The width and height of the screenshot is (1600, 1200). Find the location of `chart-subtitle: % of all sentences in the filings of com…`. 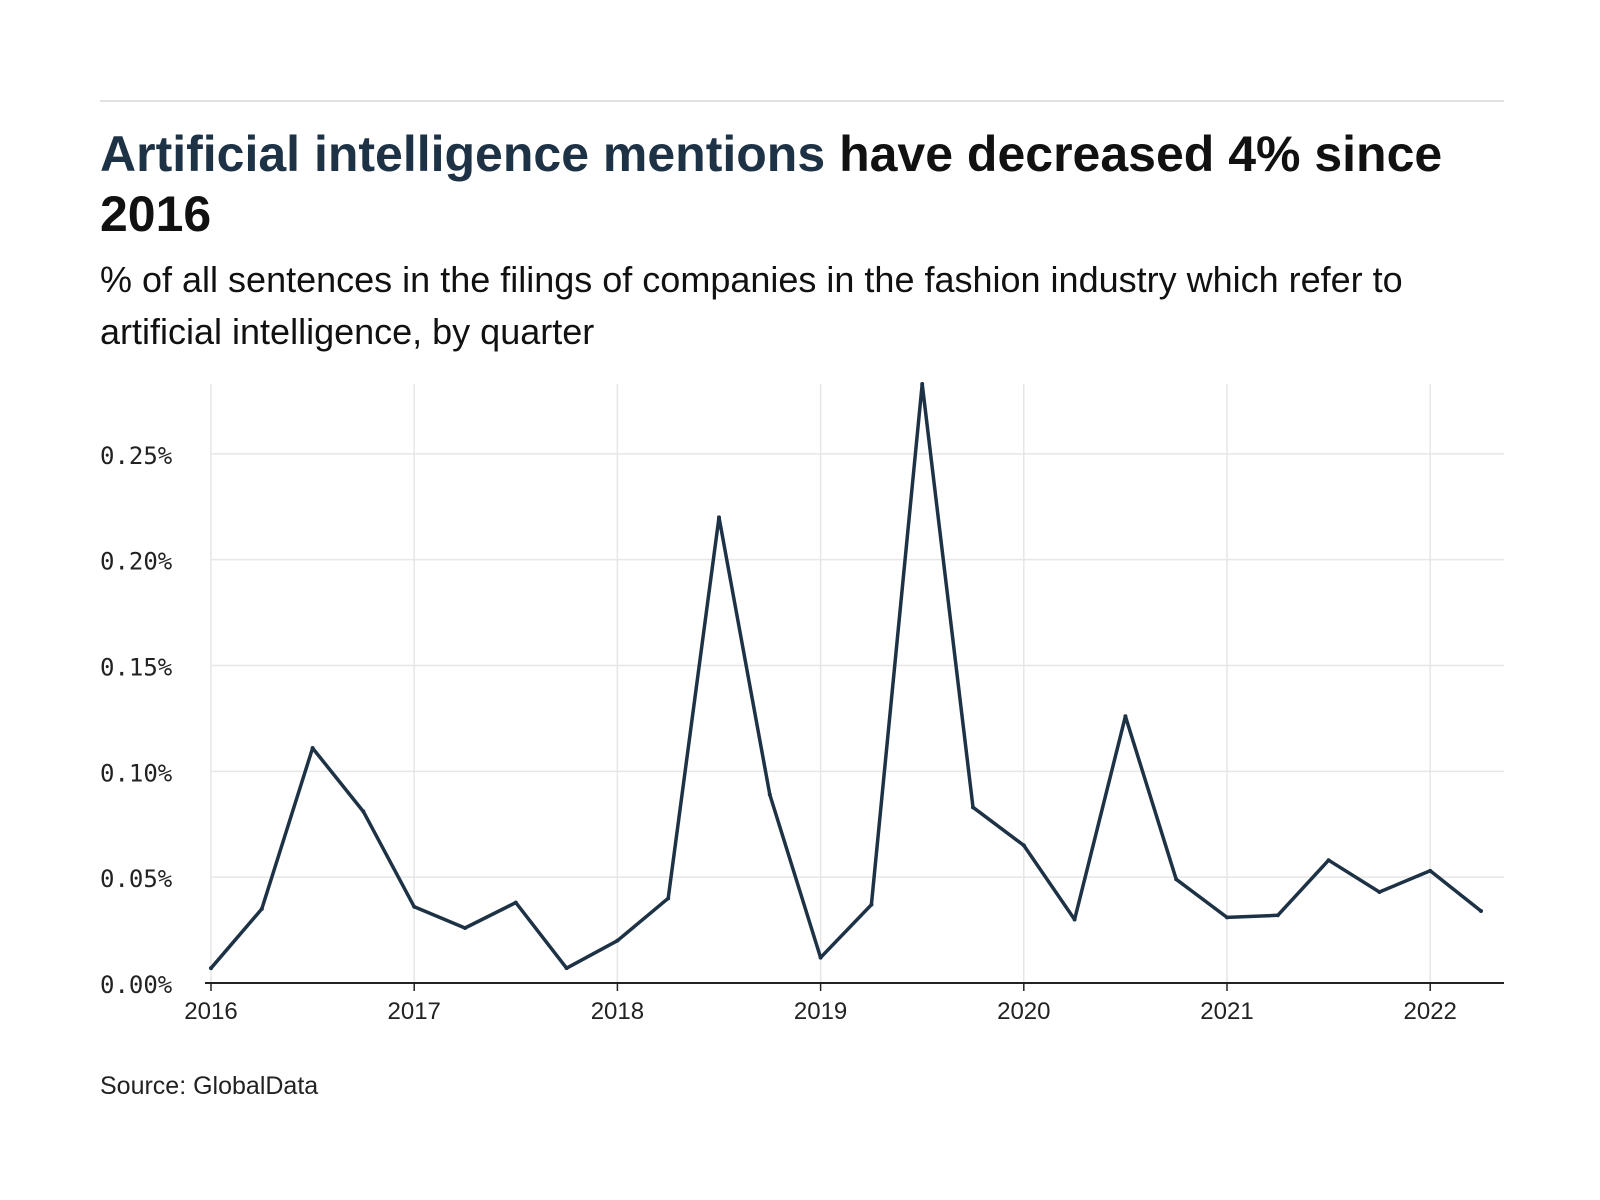

chart-subtitle: % of all sentences in the filings of com… is located at coordinates (751, 305).